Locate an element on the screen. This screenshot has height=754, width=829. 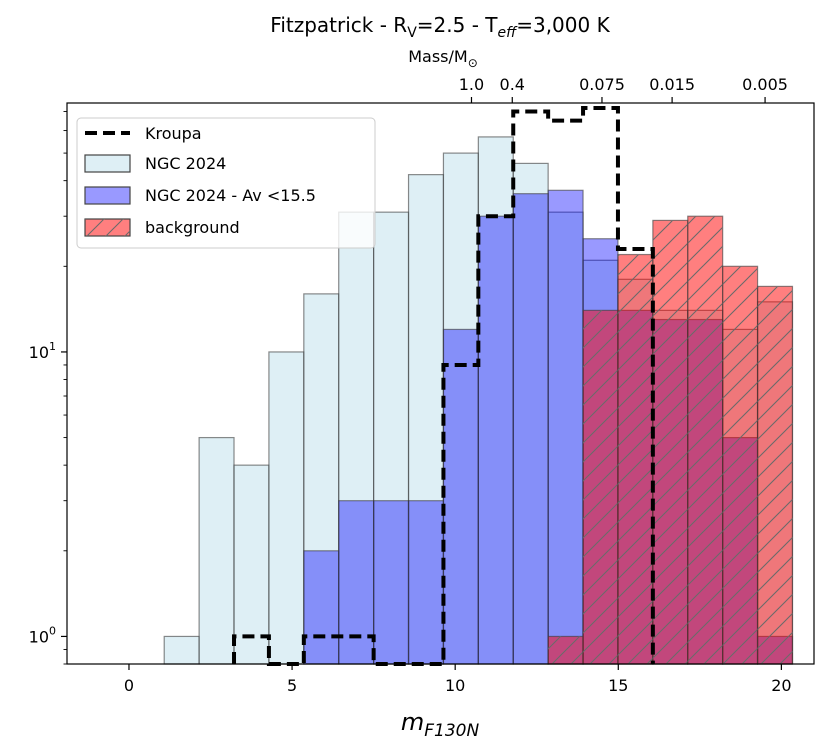
legend-av-label: NGC 2024 - Av <15.5 is located at coordinates (230, 195).